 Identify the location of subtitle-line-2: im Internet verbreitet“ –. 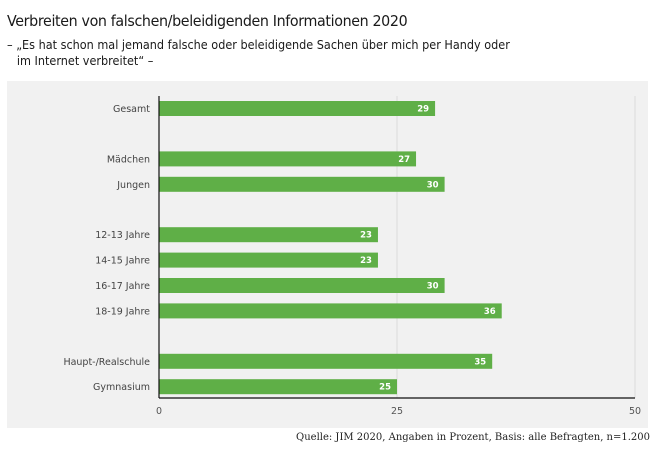
(85, 60).